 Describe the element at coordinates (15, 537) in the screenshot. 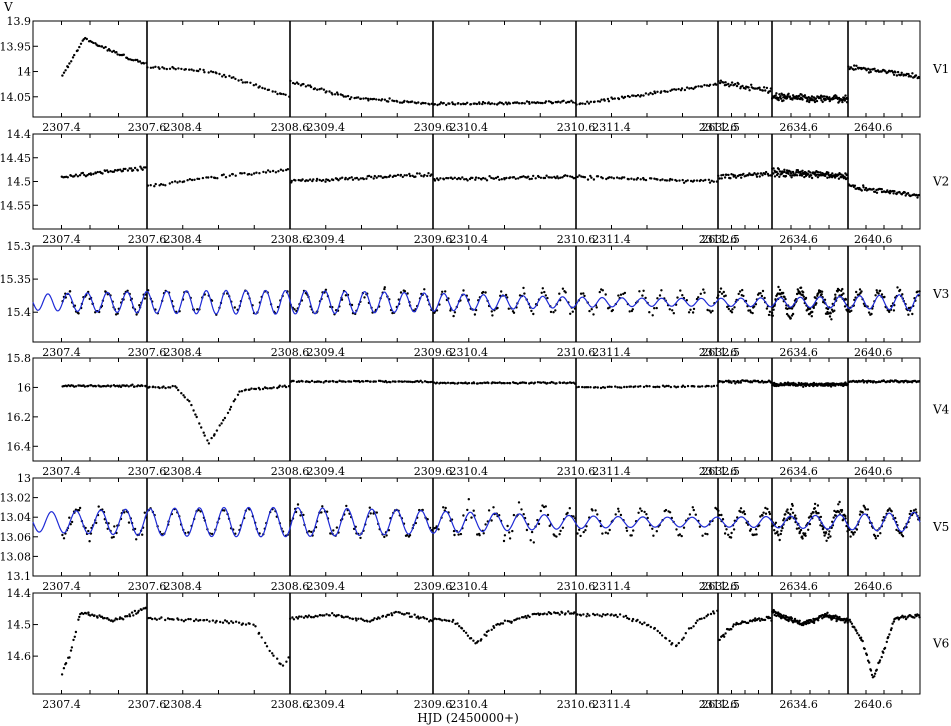

I see `y-tick-label: 13.06` at that location.